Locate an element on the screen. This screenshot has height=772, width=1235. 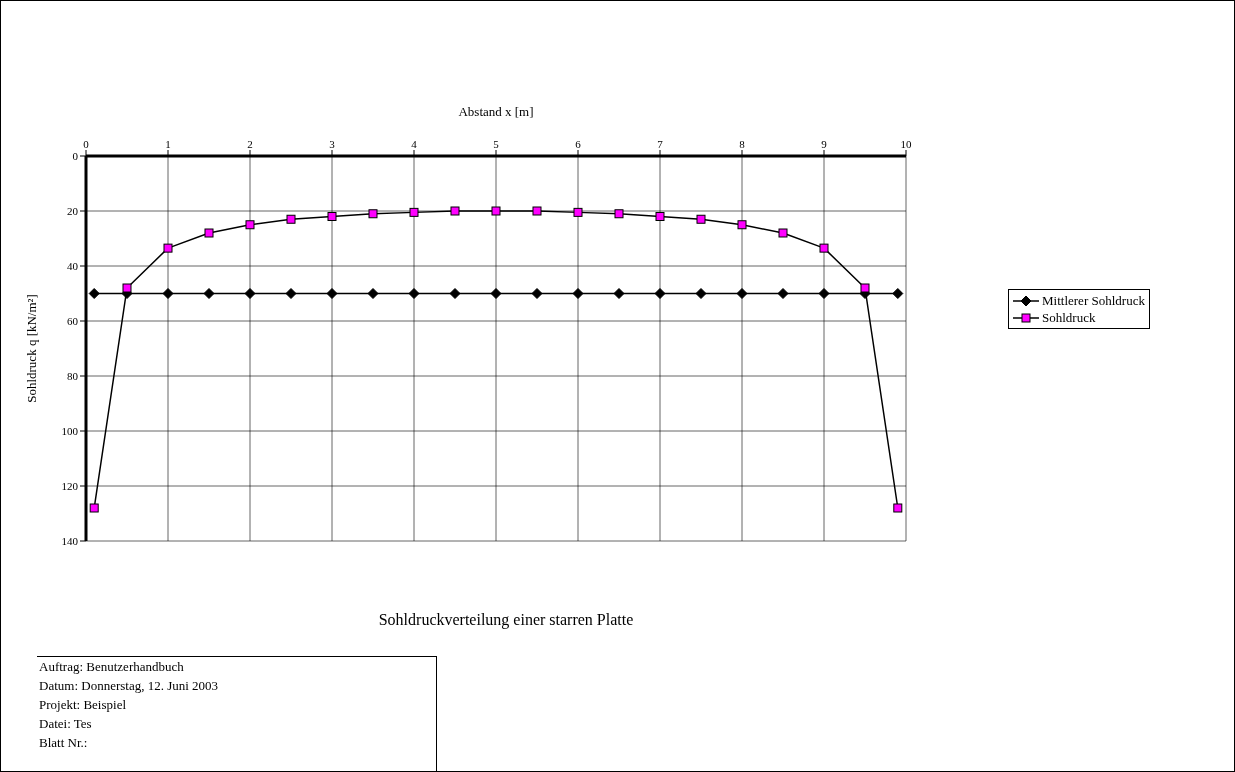
text: Projekt: Beispiel is located at coordinates (83, 705).